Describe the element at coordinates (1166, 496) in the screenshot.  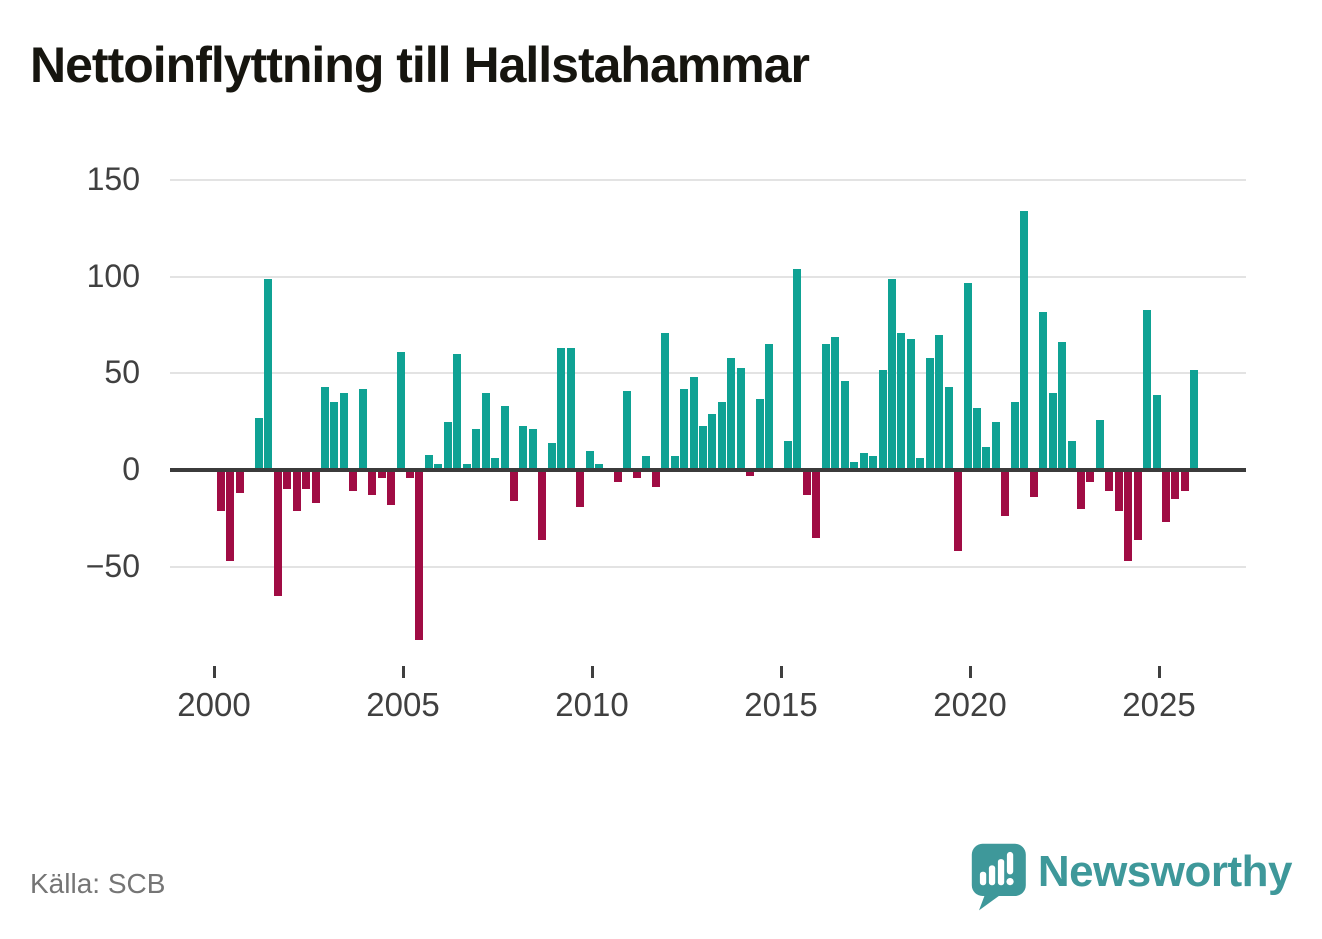
I see `bar-2025Q1` at that location.